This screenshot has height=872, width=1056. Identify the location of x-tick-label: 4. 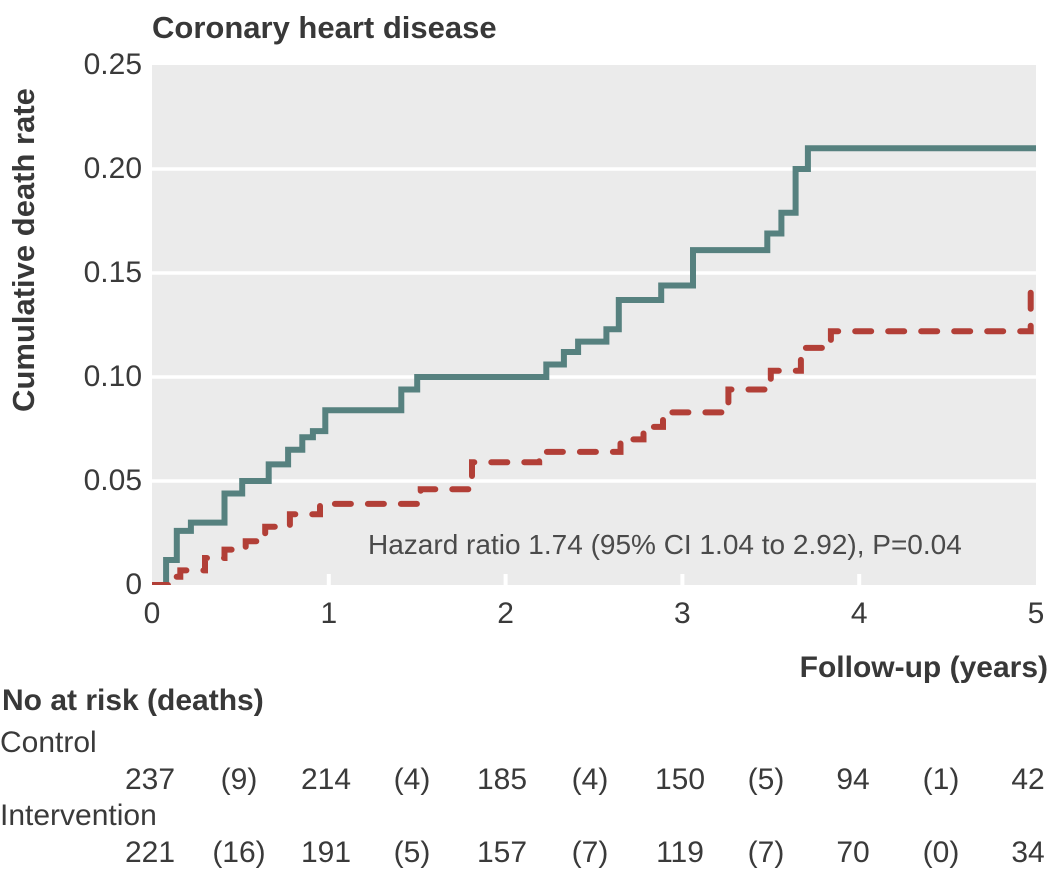
(859, 613).